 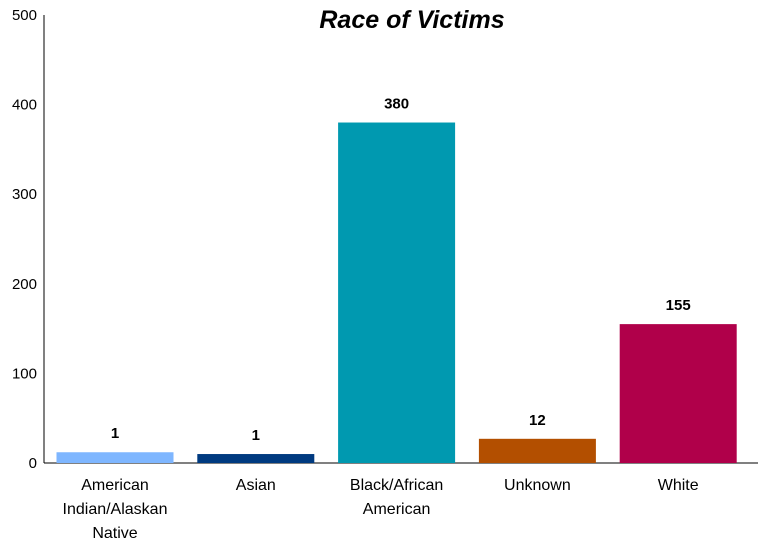 I want to click on category-label: Asian, so click(x=256, y=485).